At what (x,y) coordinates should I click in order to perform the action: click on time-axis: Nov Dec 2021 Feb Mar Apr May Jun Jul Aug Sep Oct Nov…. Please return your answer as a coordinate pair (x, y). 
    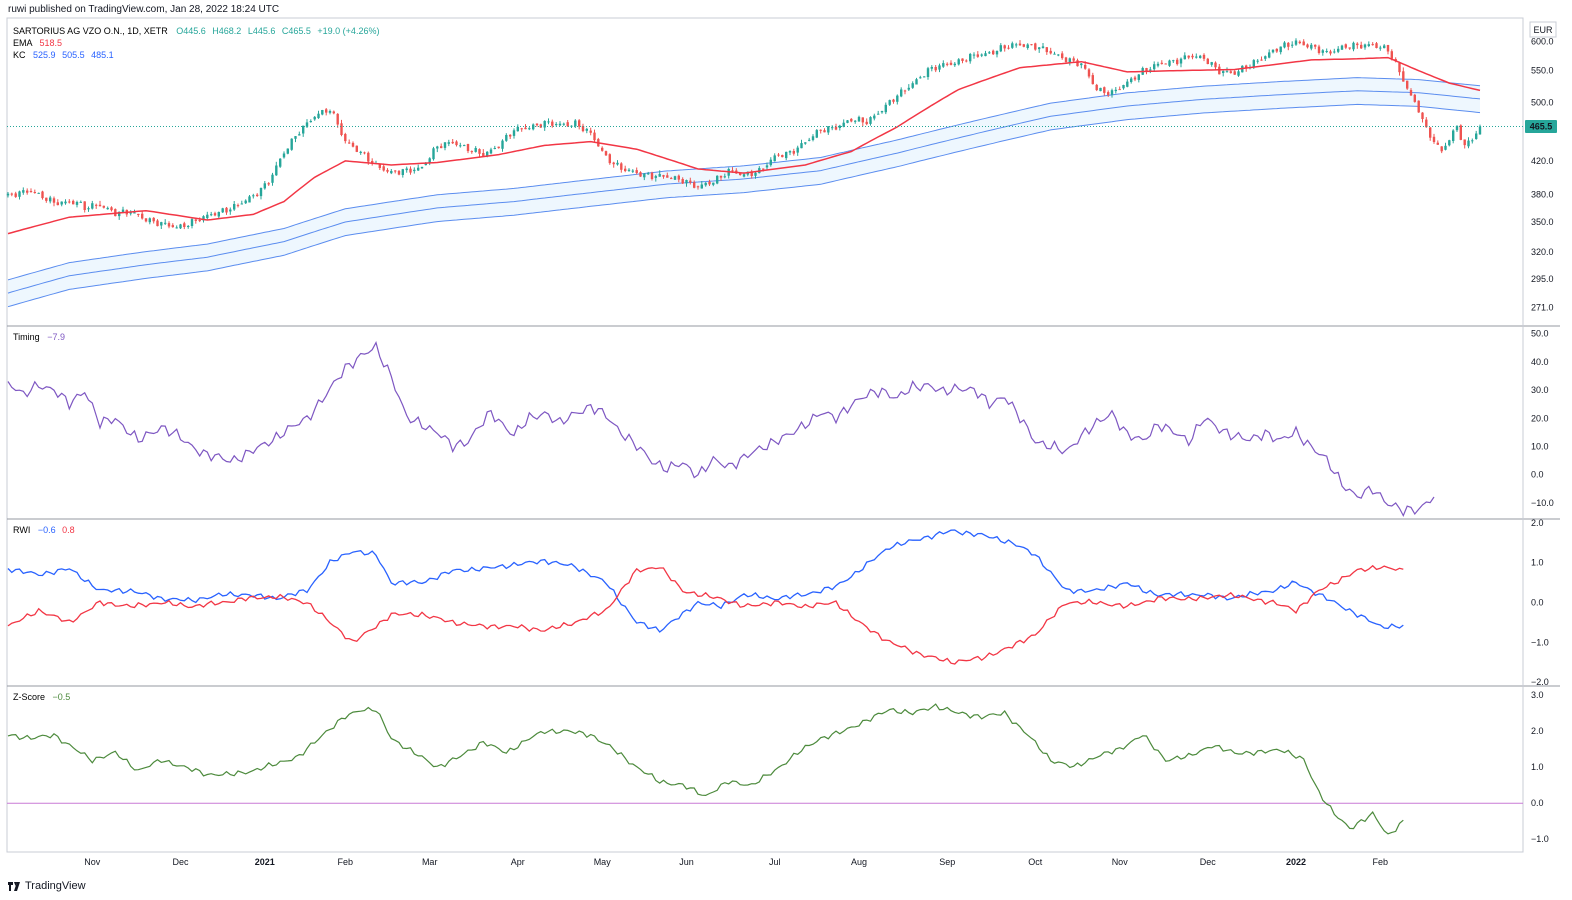
    Looking at the image, I should click on (736, 862).